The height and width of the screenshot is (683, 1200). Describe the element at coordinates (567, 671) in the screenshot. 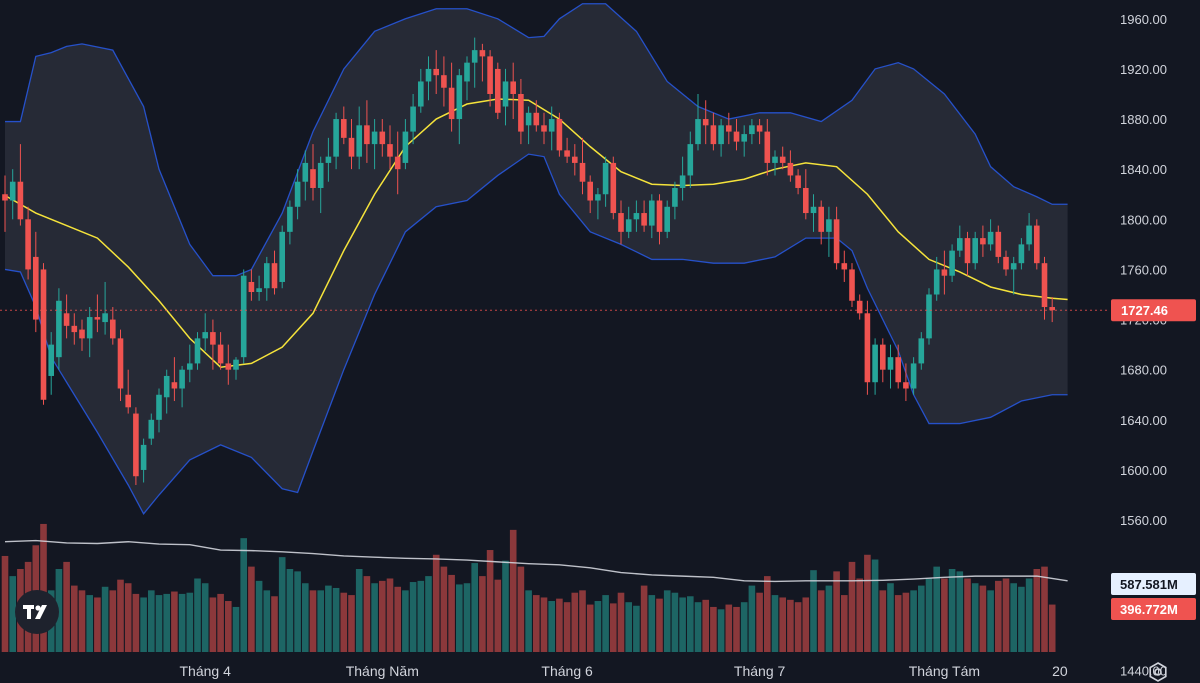

I see `time-tick-label: Tháng 6` at that location.